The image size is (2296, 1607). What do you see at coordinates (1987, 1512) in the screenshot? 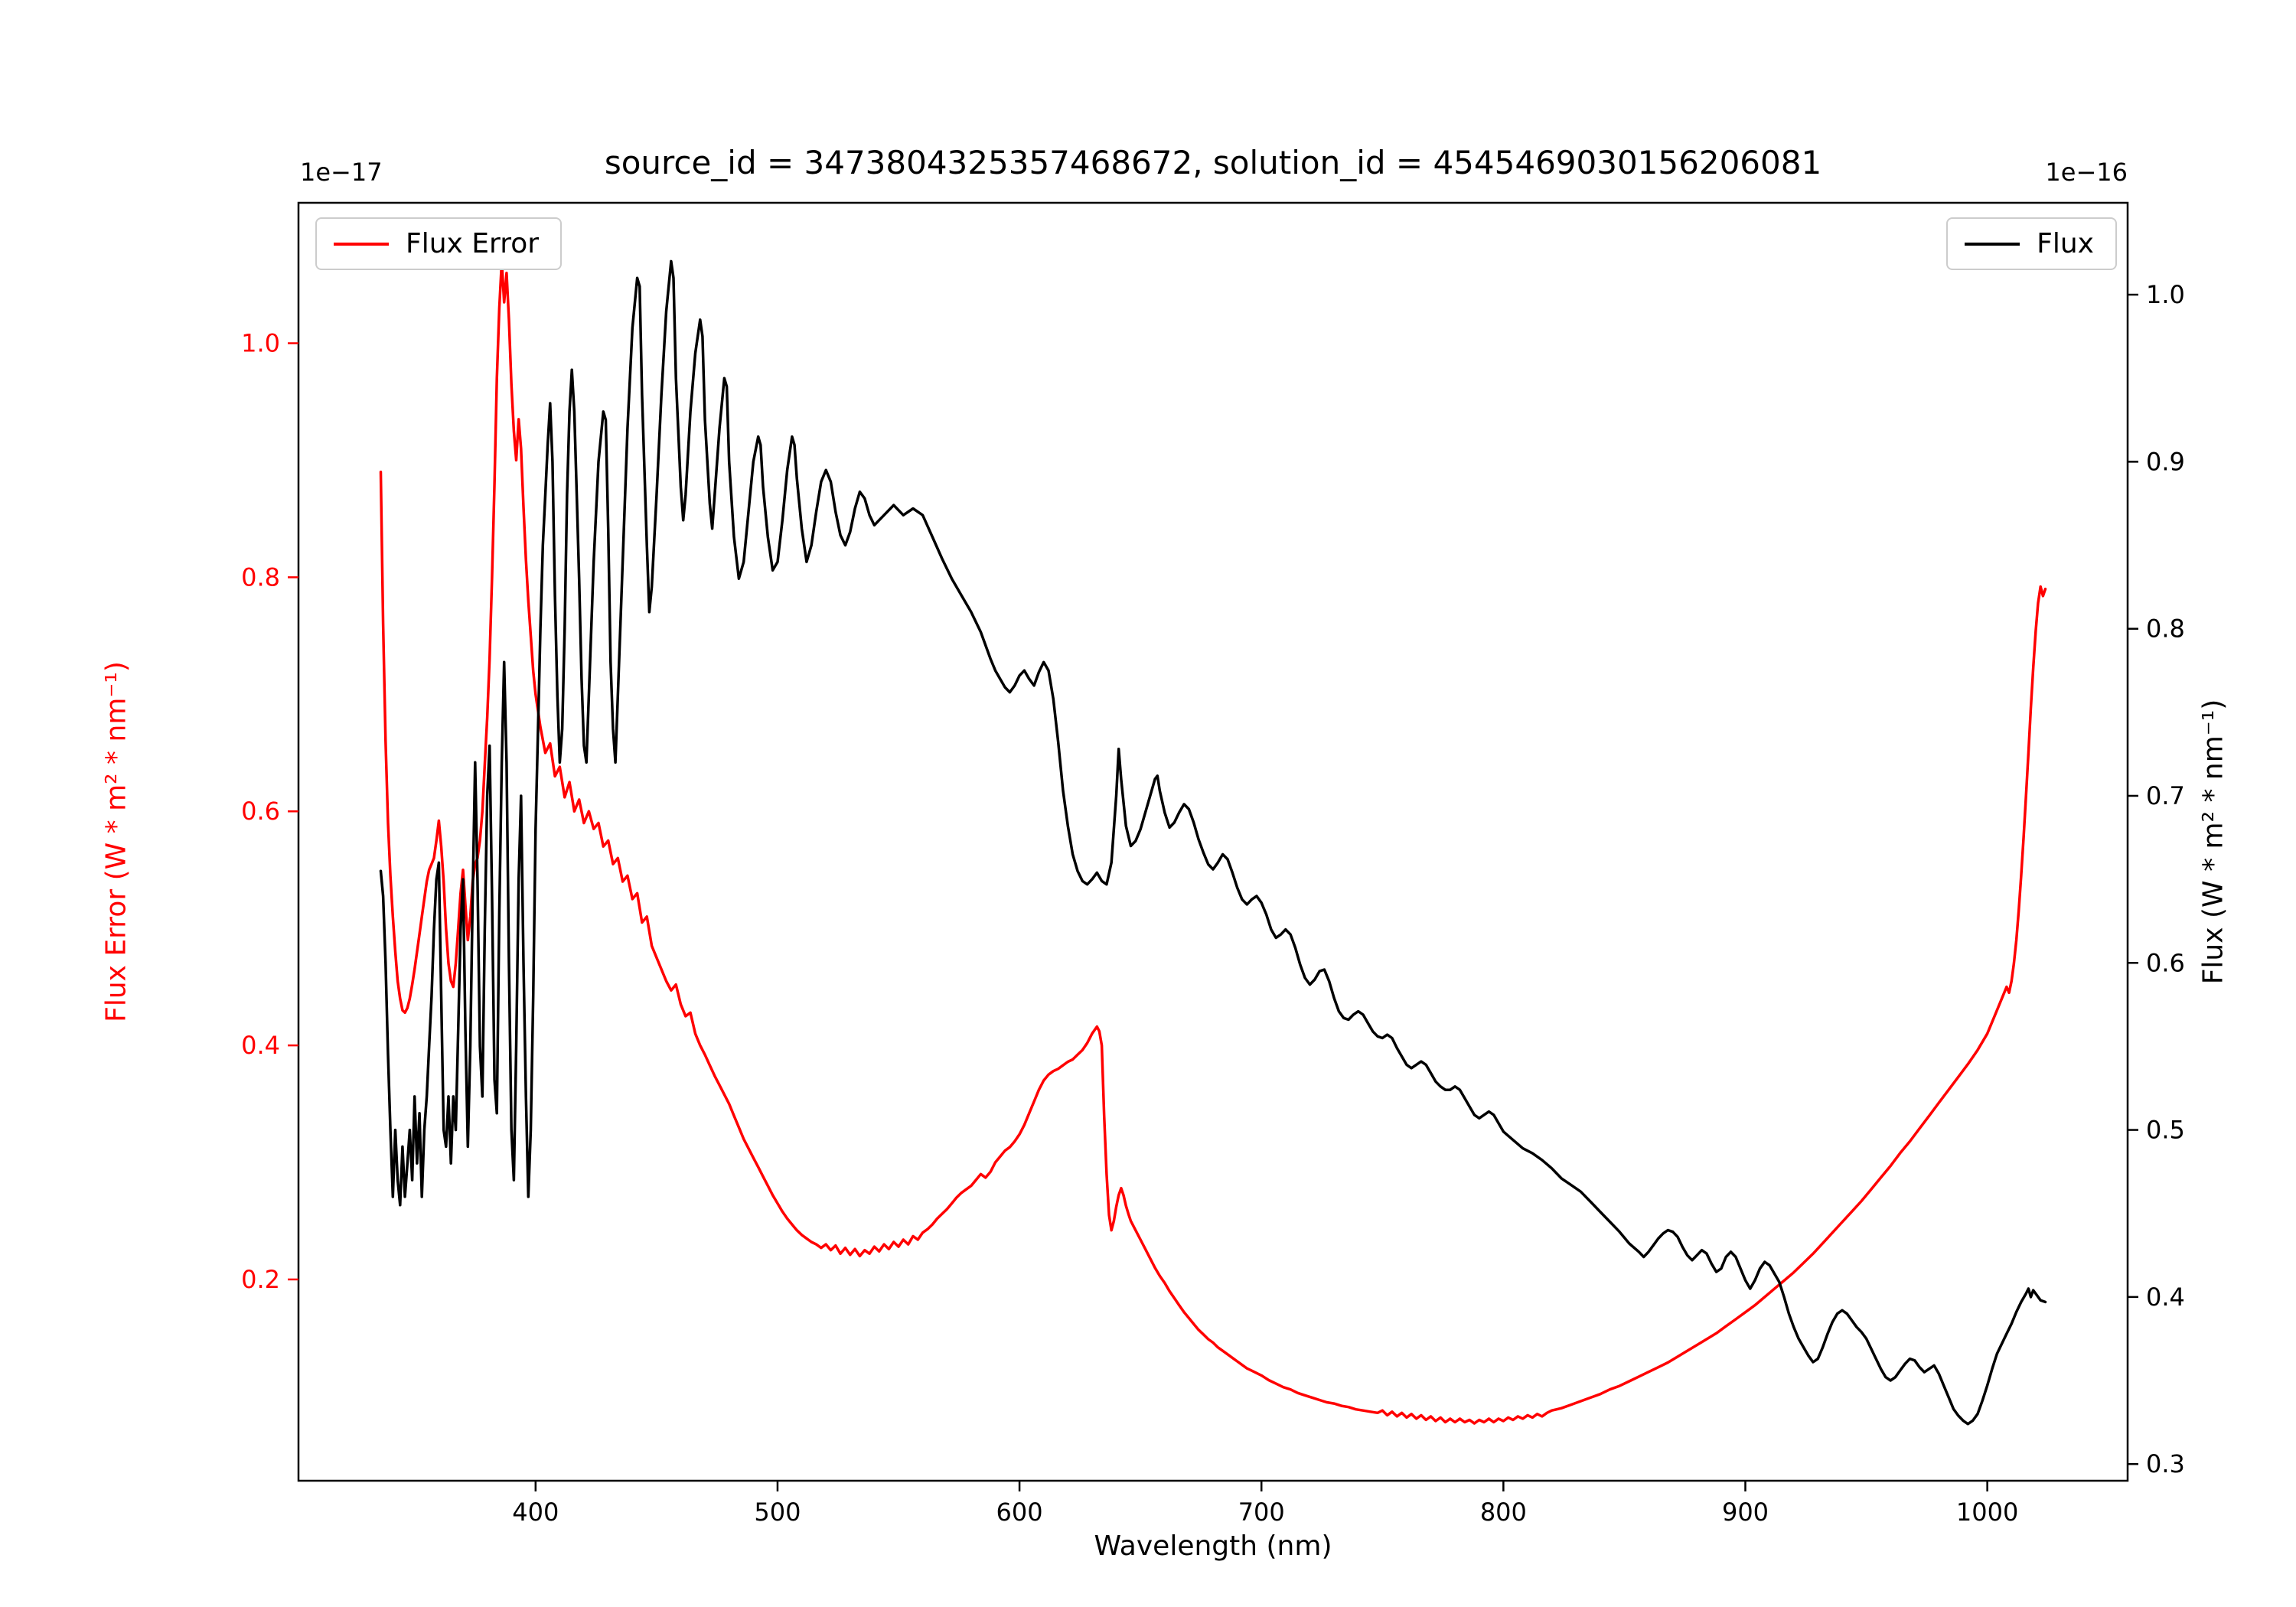
I see `x-tick-label: 1000` at bounding box center [1987, 1512].